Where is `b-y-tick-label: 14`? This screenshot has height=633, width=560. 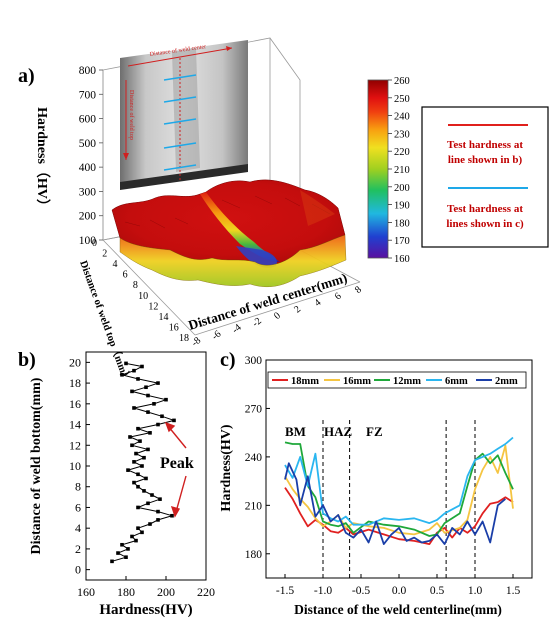 b-y-tick-label: 14 is located at coordinates (75, 425).